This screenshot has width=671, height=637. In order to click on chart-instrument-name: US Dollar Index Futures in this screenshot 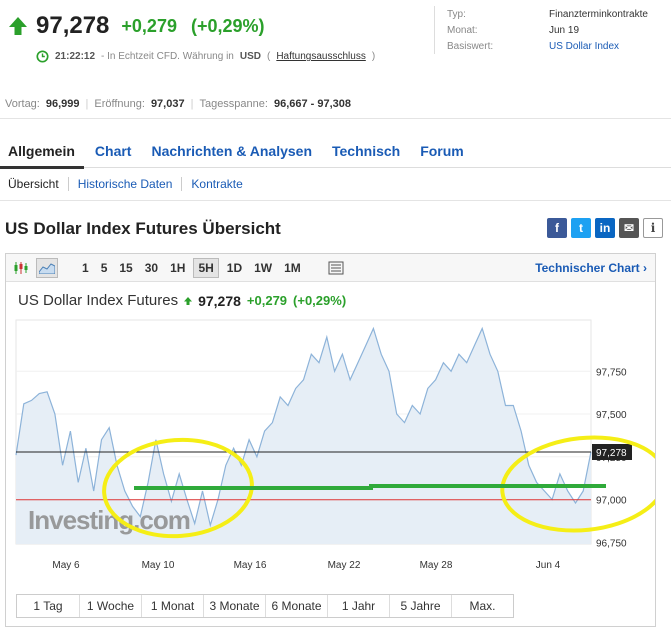, I will do `click(98, 300)`.